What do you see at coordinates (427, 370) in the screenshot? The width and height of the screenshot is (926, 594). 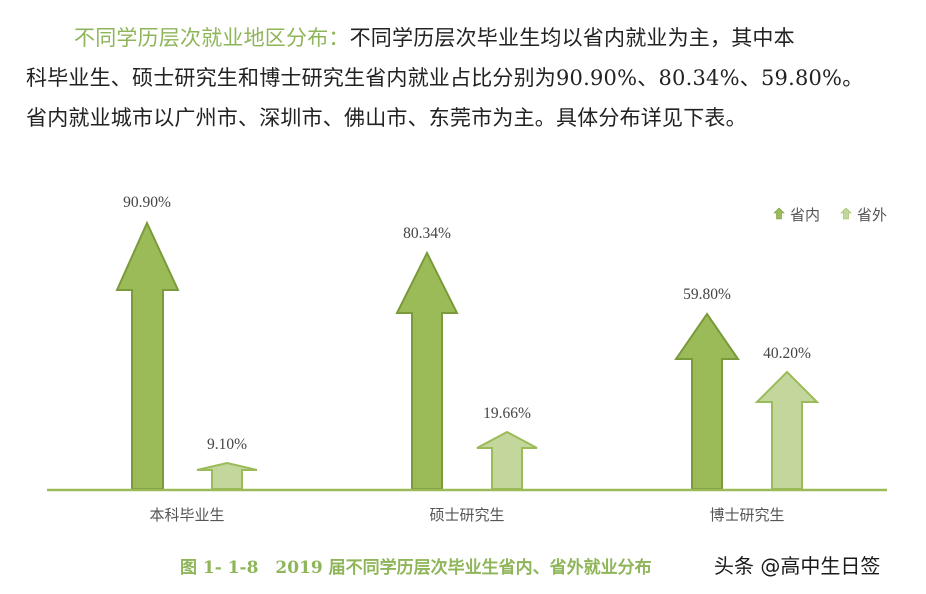 I see `inside-arrow-master` at bounding box center [427, 370].